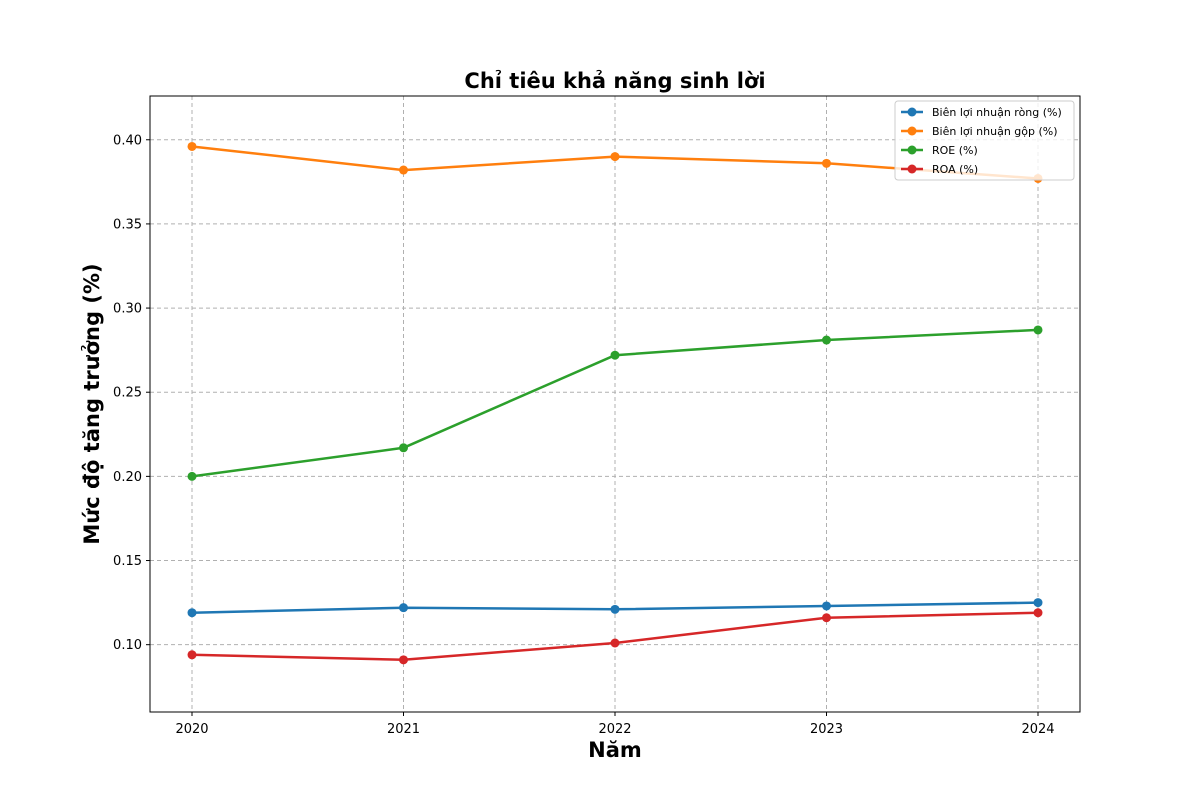 The width and height of the screenshot is (1200, 800). I want to click on legend-item: Biên lợi nhuận gộp (%), so click(979, 131).